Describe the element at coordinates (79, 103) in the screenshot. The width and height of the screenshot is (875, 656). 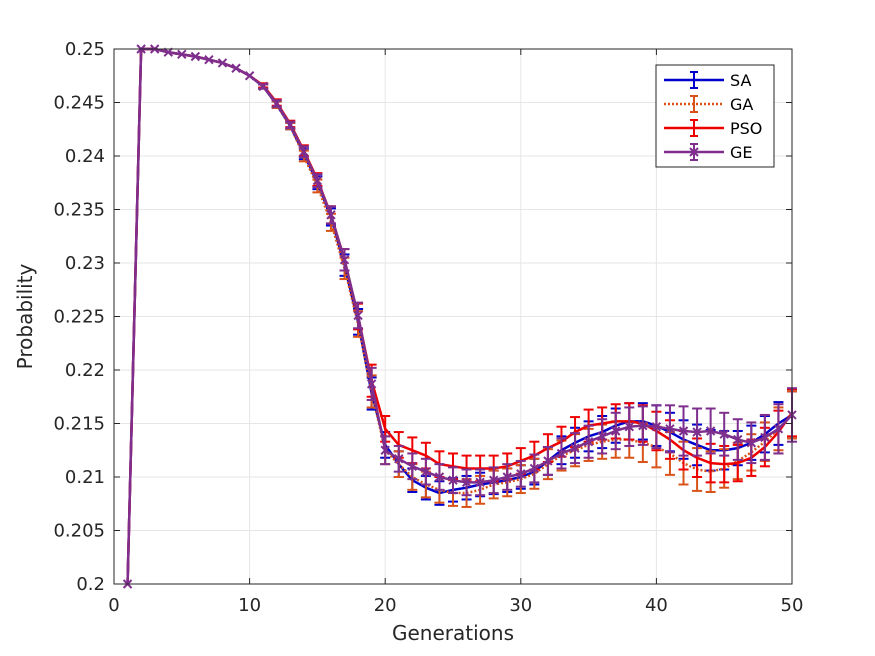
I see `y-tick-label: 0.245` at that location.